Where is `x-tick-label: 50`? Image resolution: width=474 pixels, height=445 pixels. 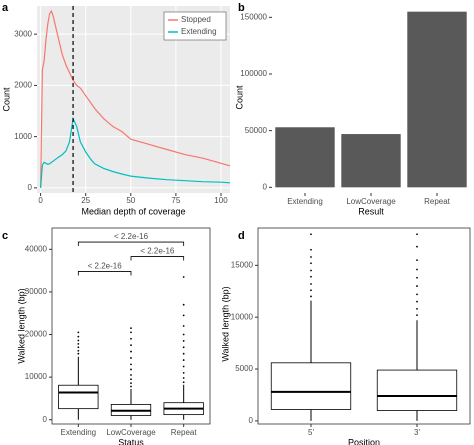 x-tick-label: 50 is located at coordinates (130, 200).